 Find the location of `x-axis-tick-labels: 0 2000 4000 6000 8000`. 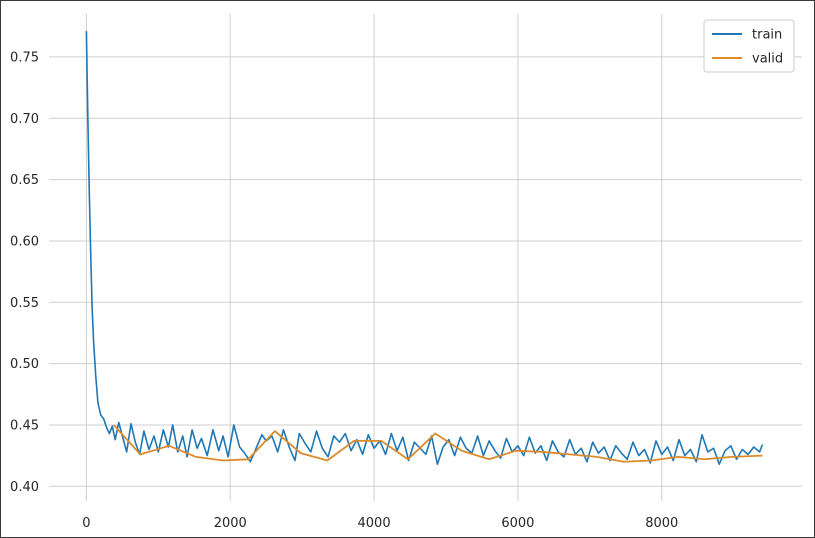

x-axis-tick-labels: 0 2000 4000 6000 8000 is located at coordinates (380, 523).